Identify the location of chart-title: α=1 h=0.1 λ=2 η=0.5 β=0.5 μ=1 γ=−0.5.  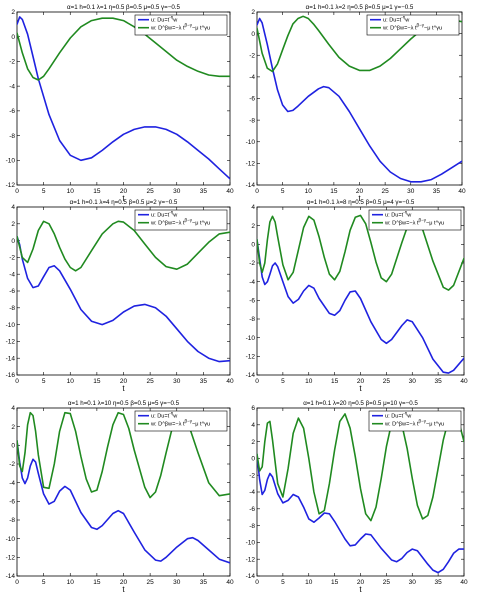
(360, 7).